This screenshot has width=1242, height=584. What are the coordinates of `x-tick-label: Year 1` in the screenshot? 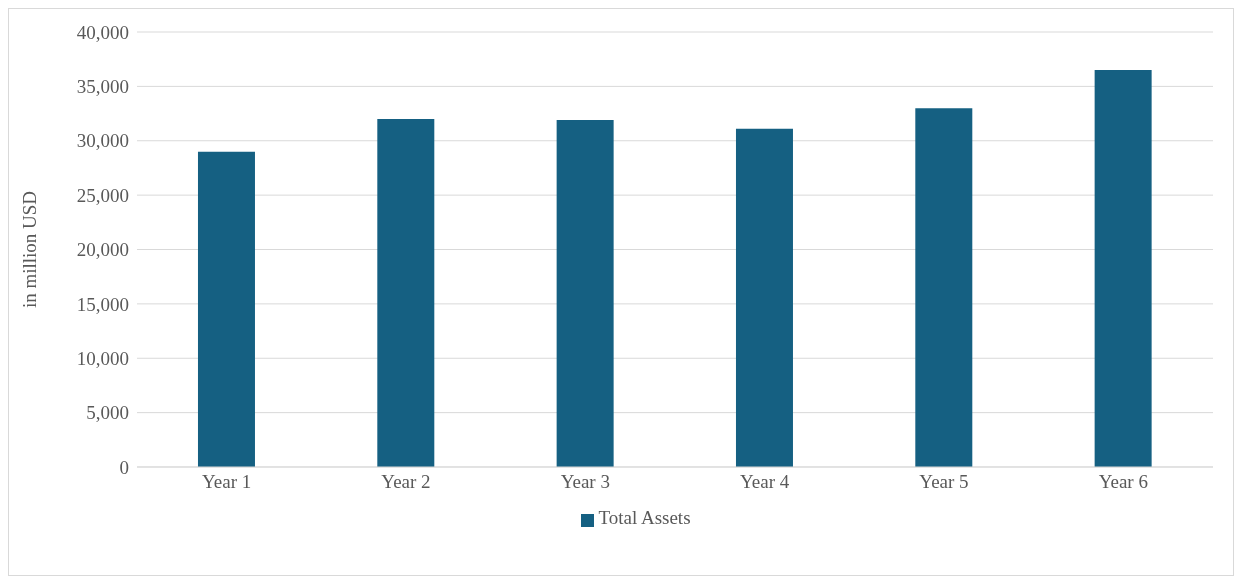 It's located at (227, 482).